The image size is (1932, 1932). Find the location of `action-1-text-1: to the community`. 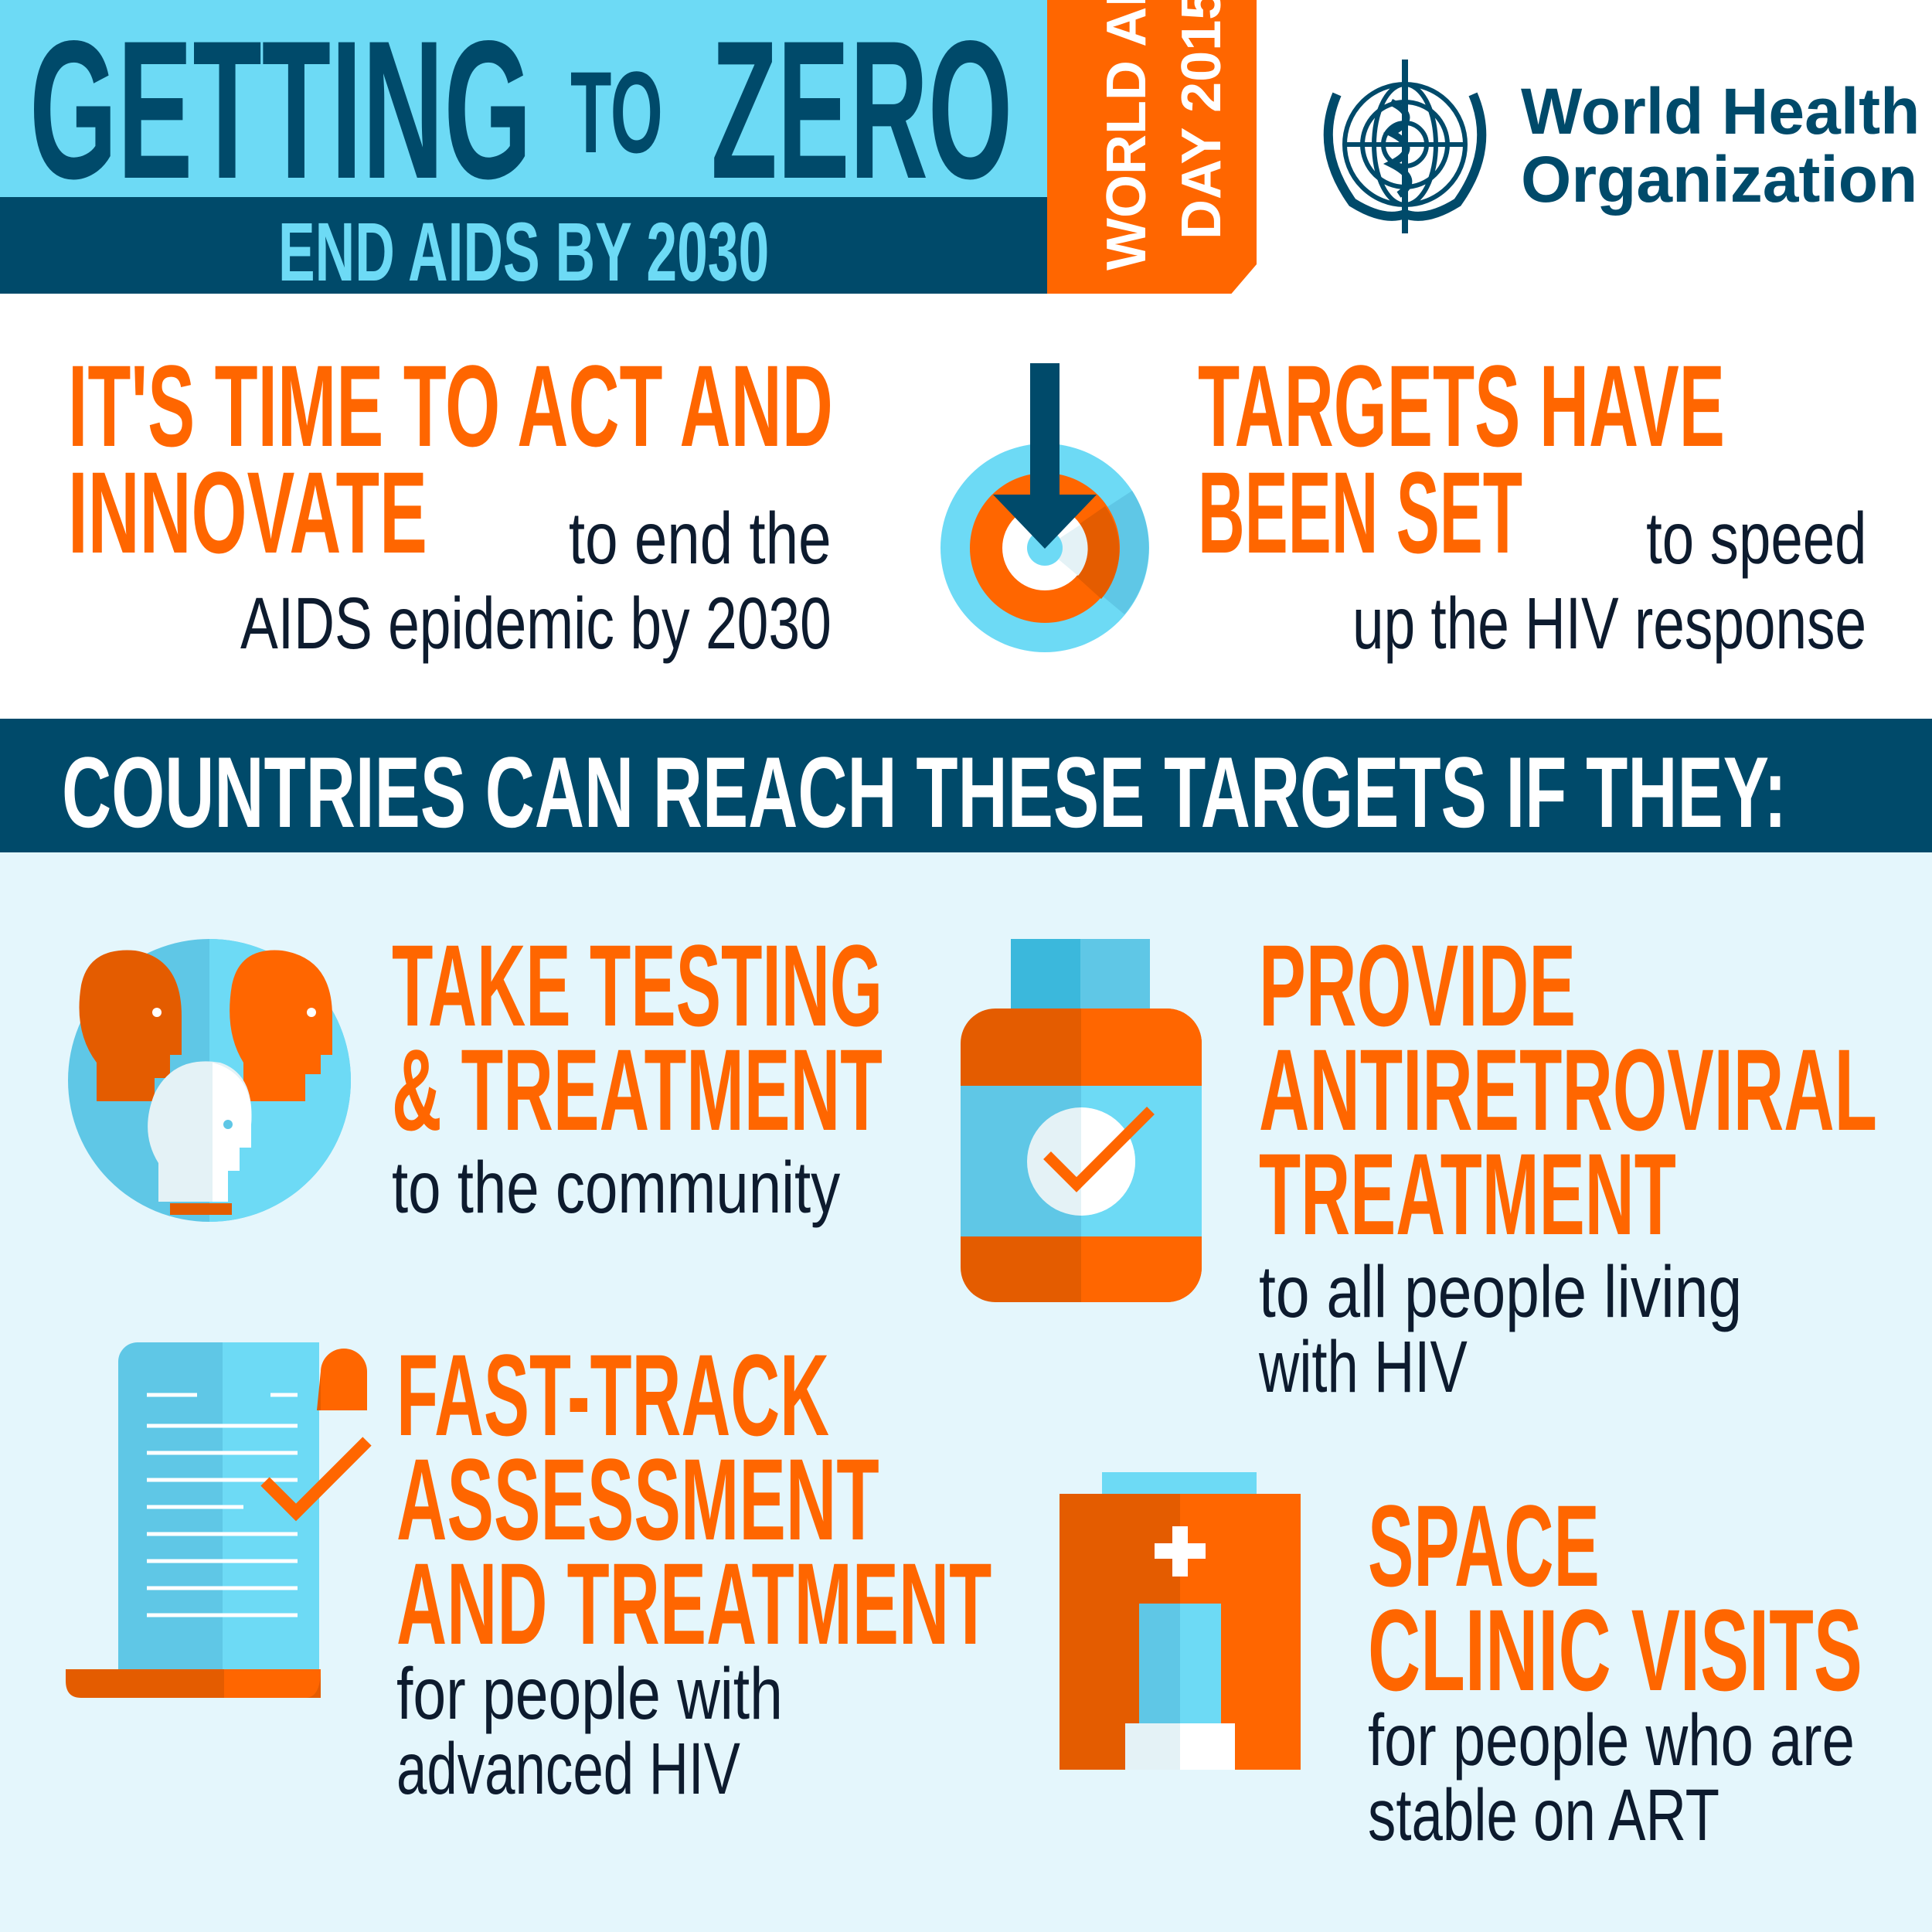

action-1-text-1: to the community is located at coordinates (617, 1188).